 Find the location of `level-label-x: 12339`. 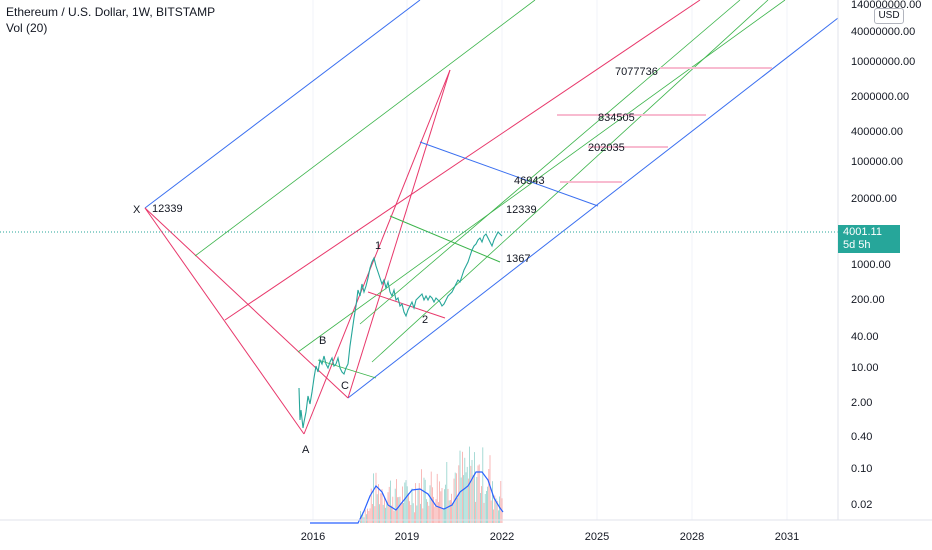

level-label-x: 12339 is located at coordinates (167, 209).